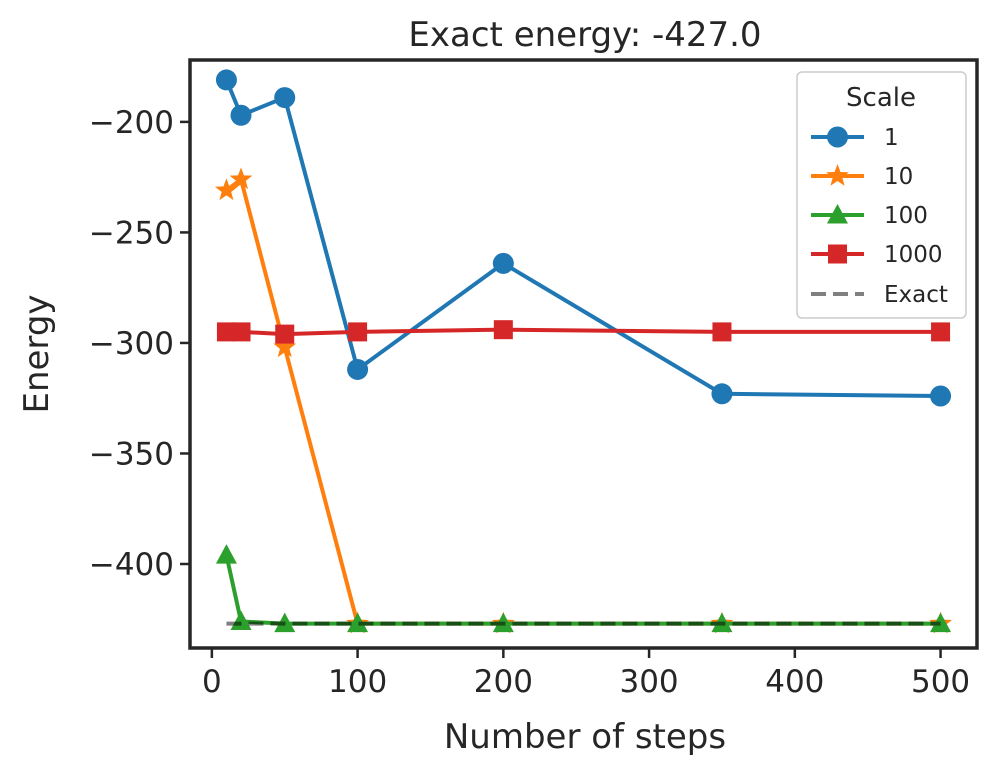  What do you see at coordinates (131, 233) in the screenshot?
I see `y-tick-label: −250` at bounding box center [131, 233].